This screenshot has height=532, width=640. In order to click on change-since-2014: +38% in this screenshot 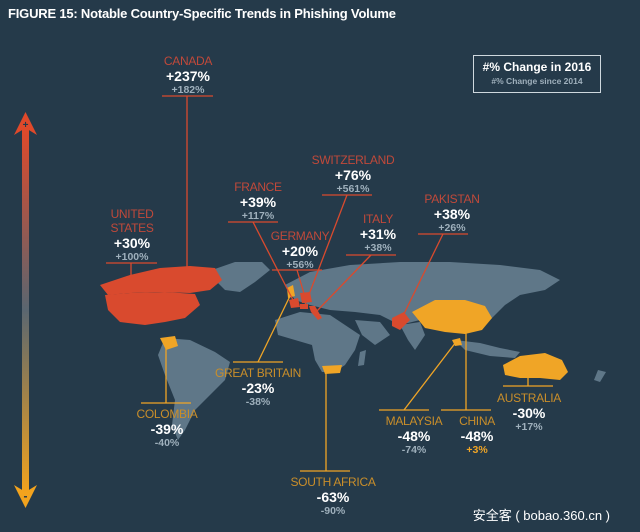, I will do `click(378, 248)`.